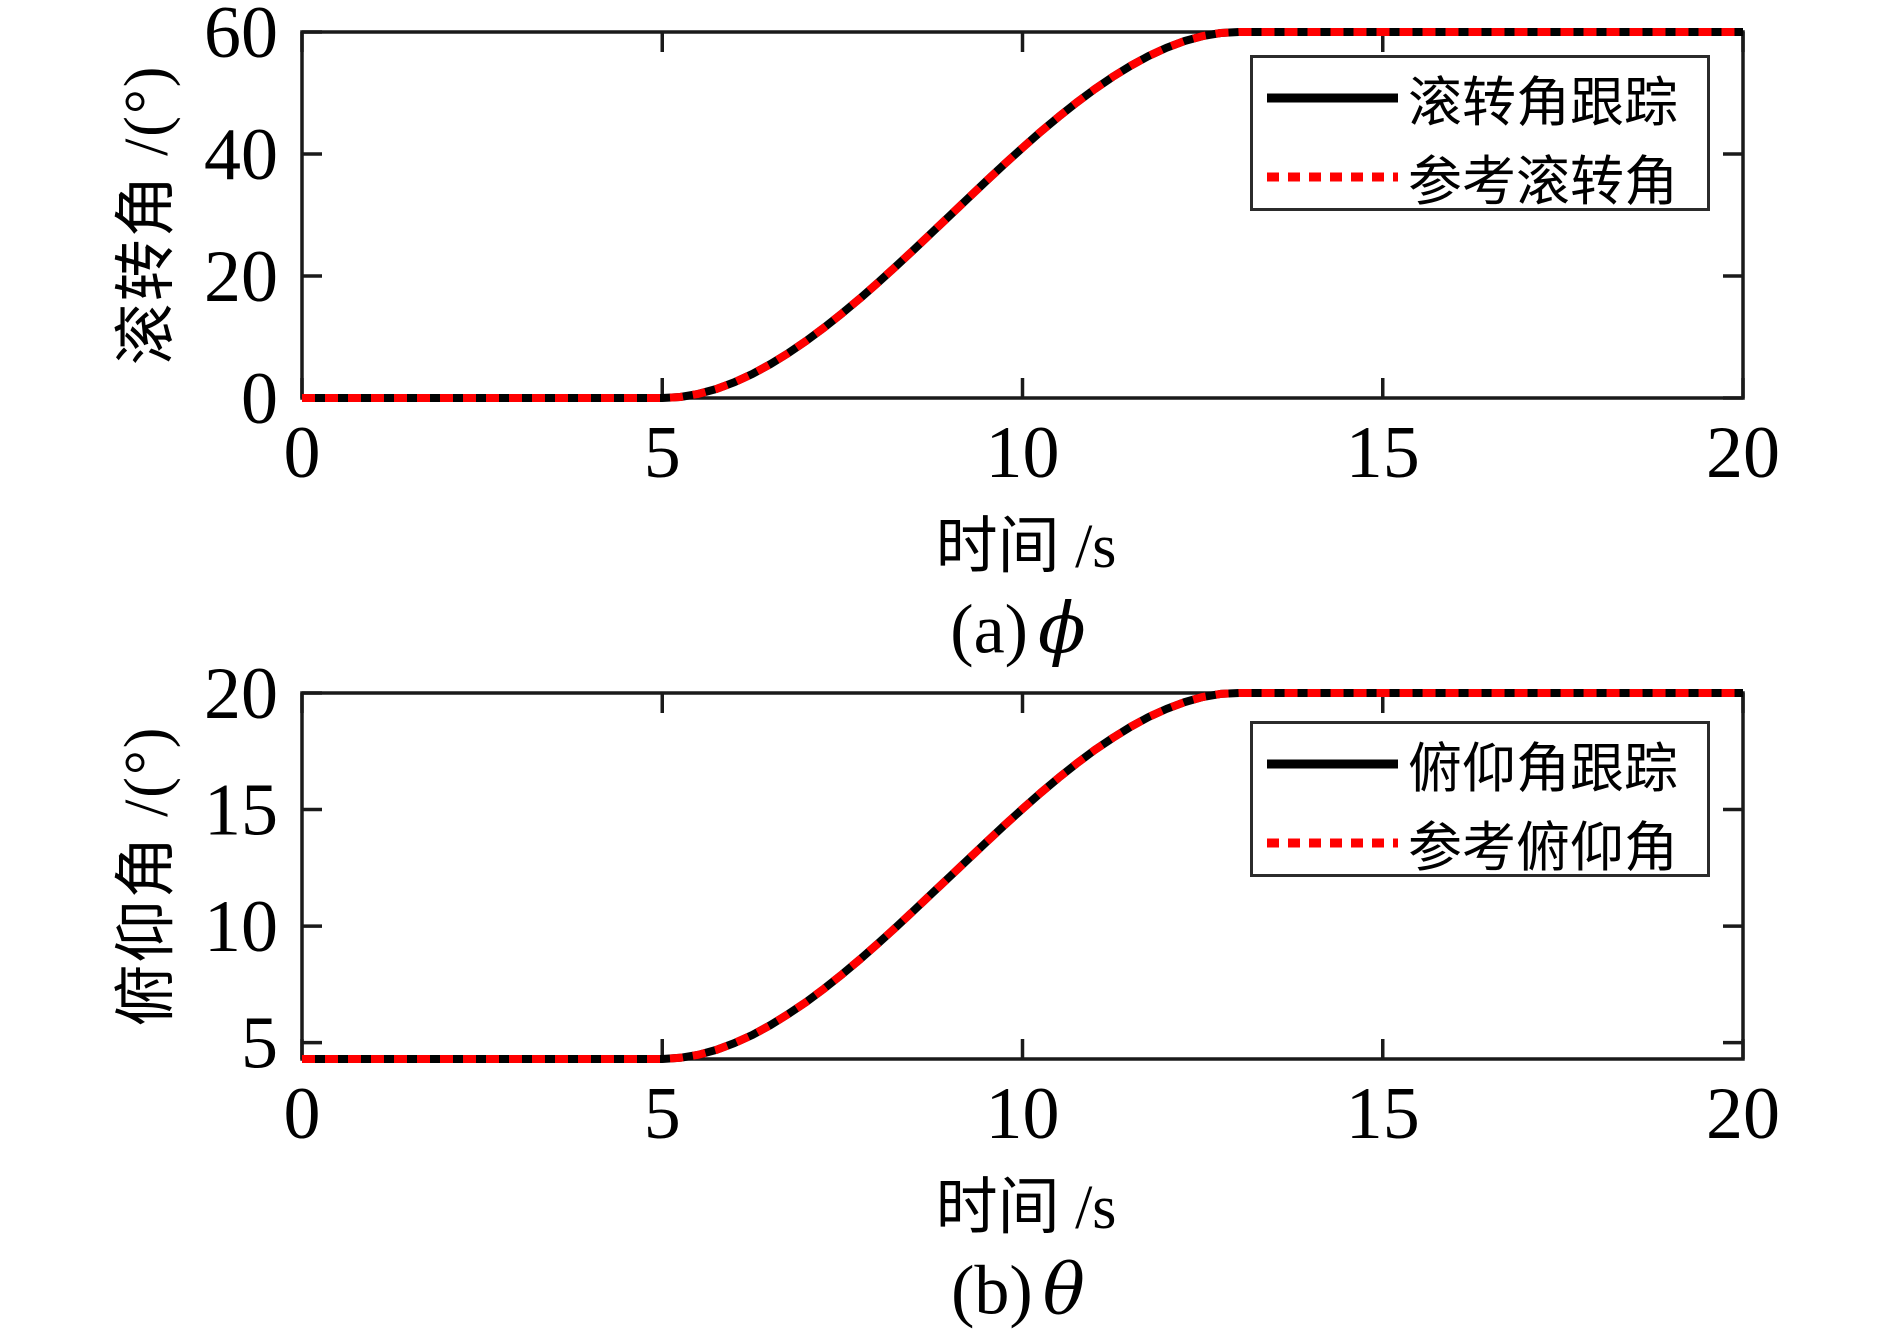  I want to click on caption-b-symbol: θ, so click(1063, 1289).